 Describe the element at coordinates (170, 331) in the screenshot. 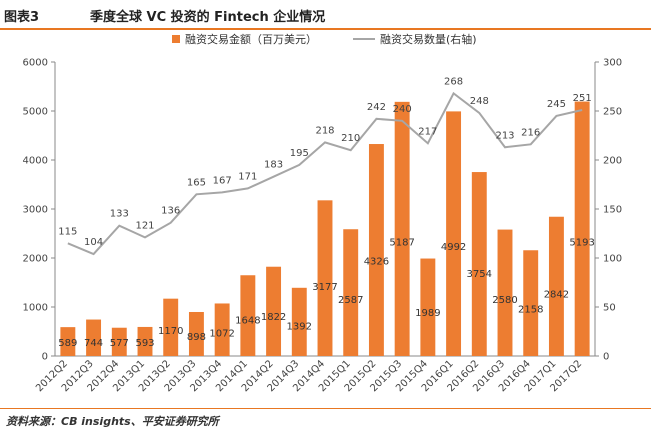

I see `bar-value-label: 1170` at that location.